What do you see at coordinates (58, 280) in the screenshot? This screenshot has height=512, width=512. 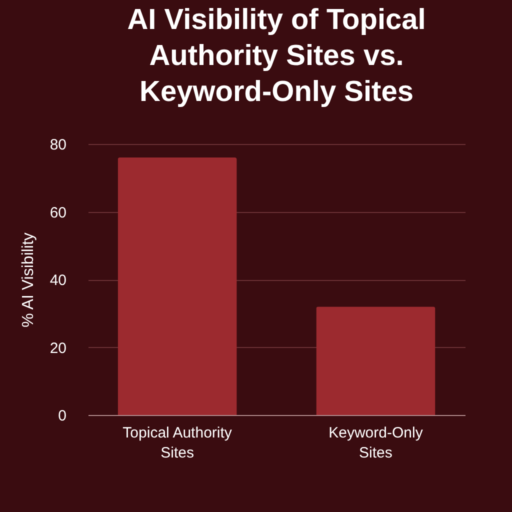 I see `y-tick-label: 40` at bounding box center [58, 280].